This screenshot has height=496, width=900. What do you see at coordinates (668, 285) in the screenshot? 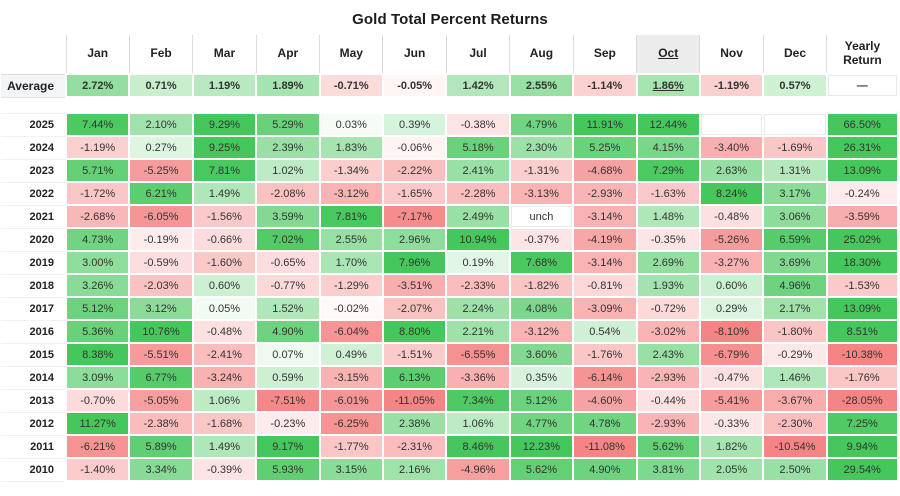
I see `return-cell-2018-oct: 1.93%` at bounding box center [668, 285].